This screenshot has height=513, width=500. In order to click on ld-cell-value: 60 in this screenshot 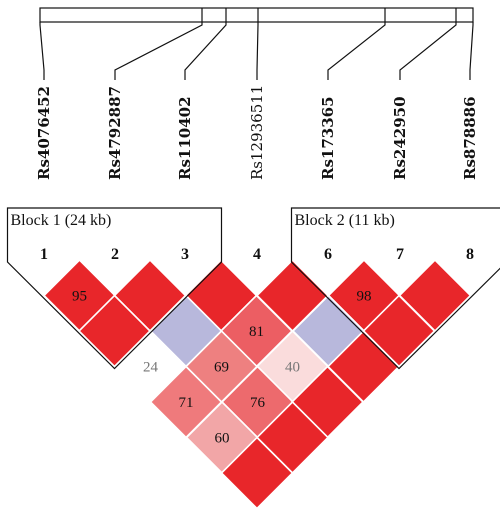, I will do `click(222, 439)`.